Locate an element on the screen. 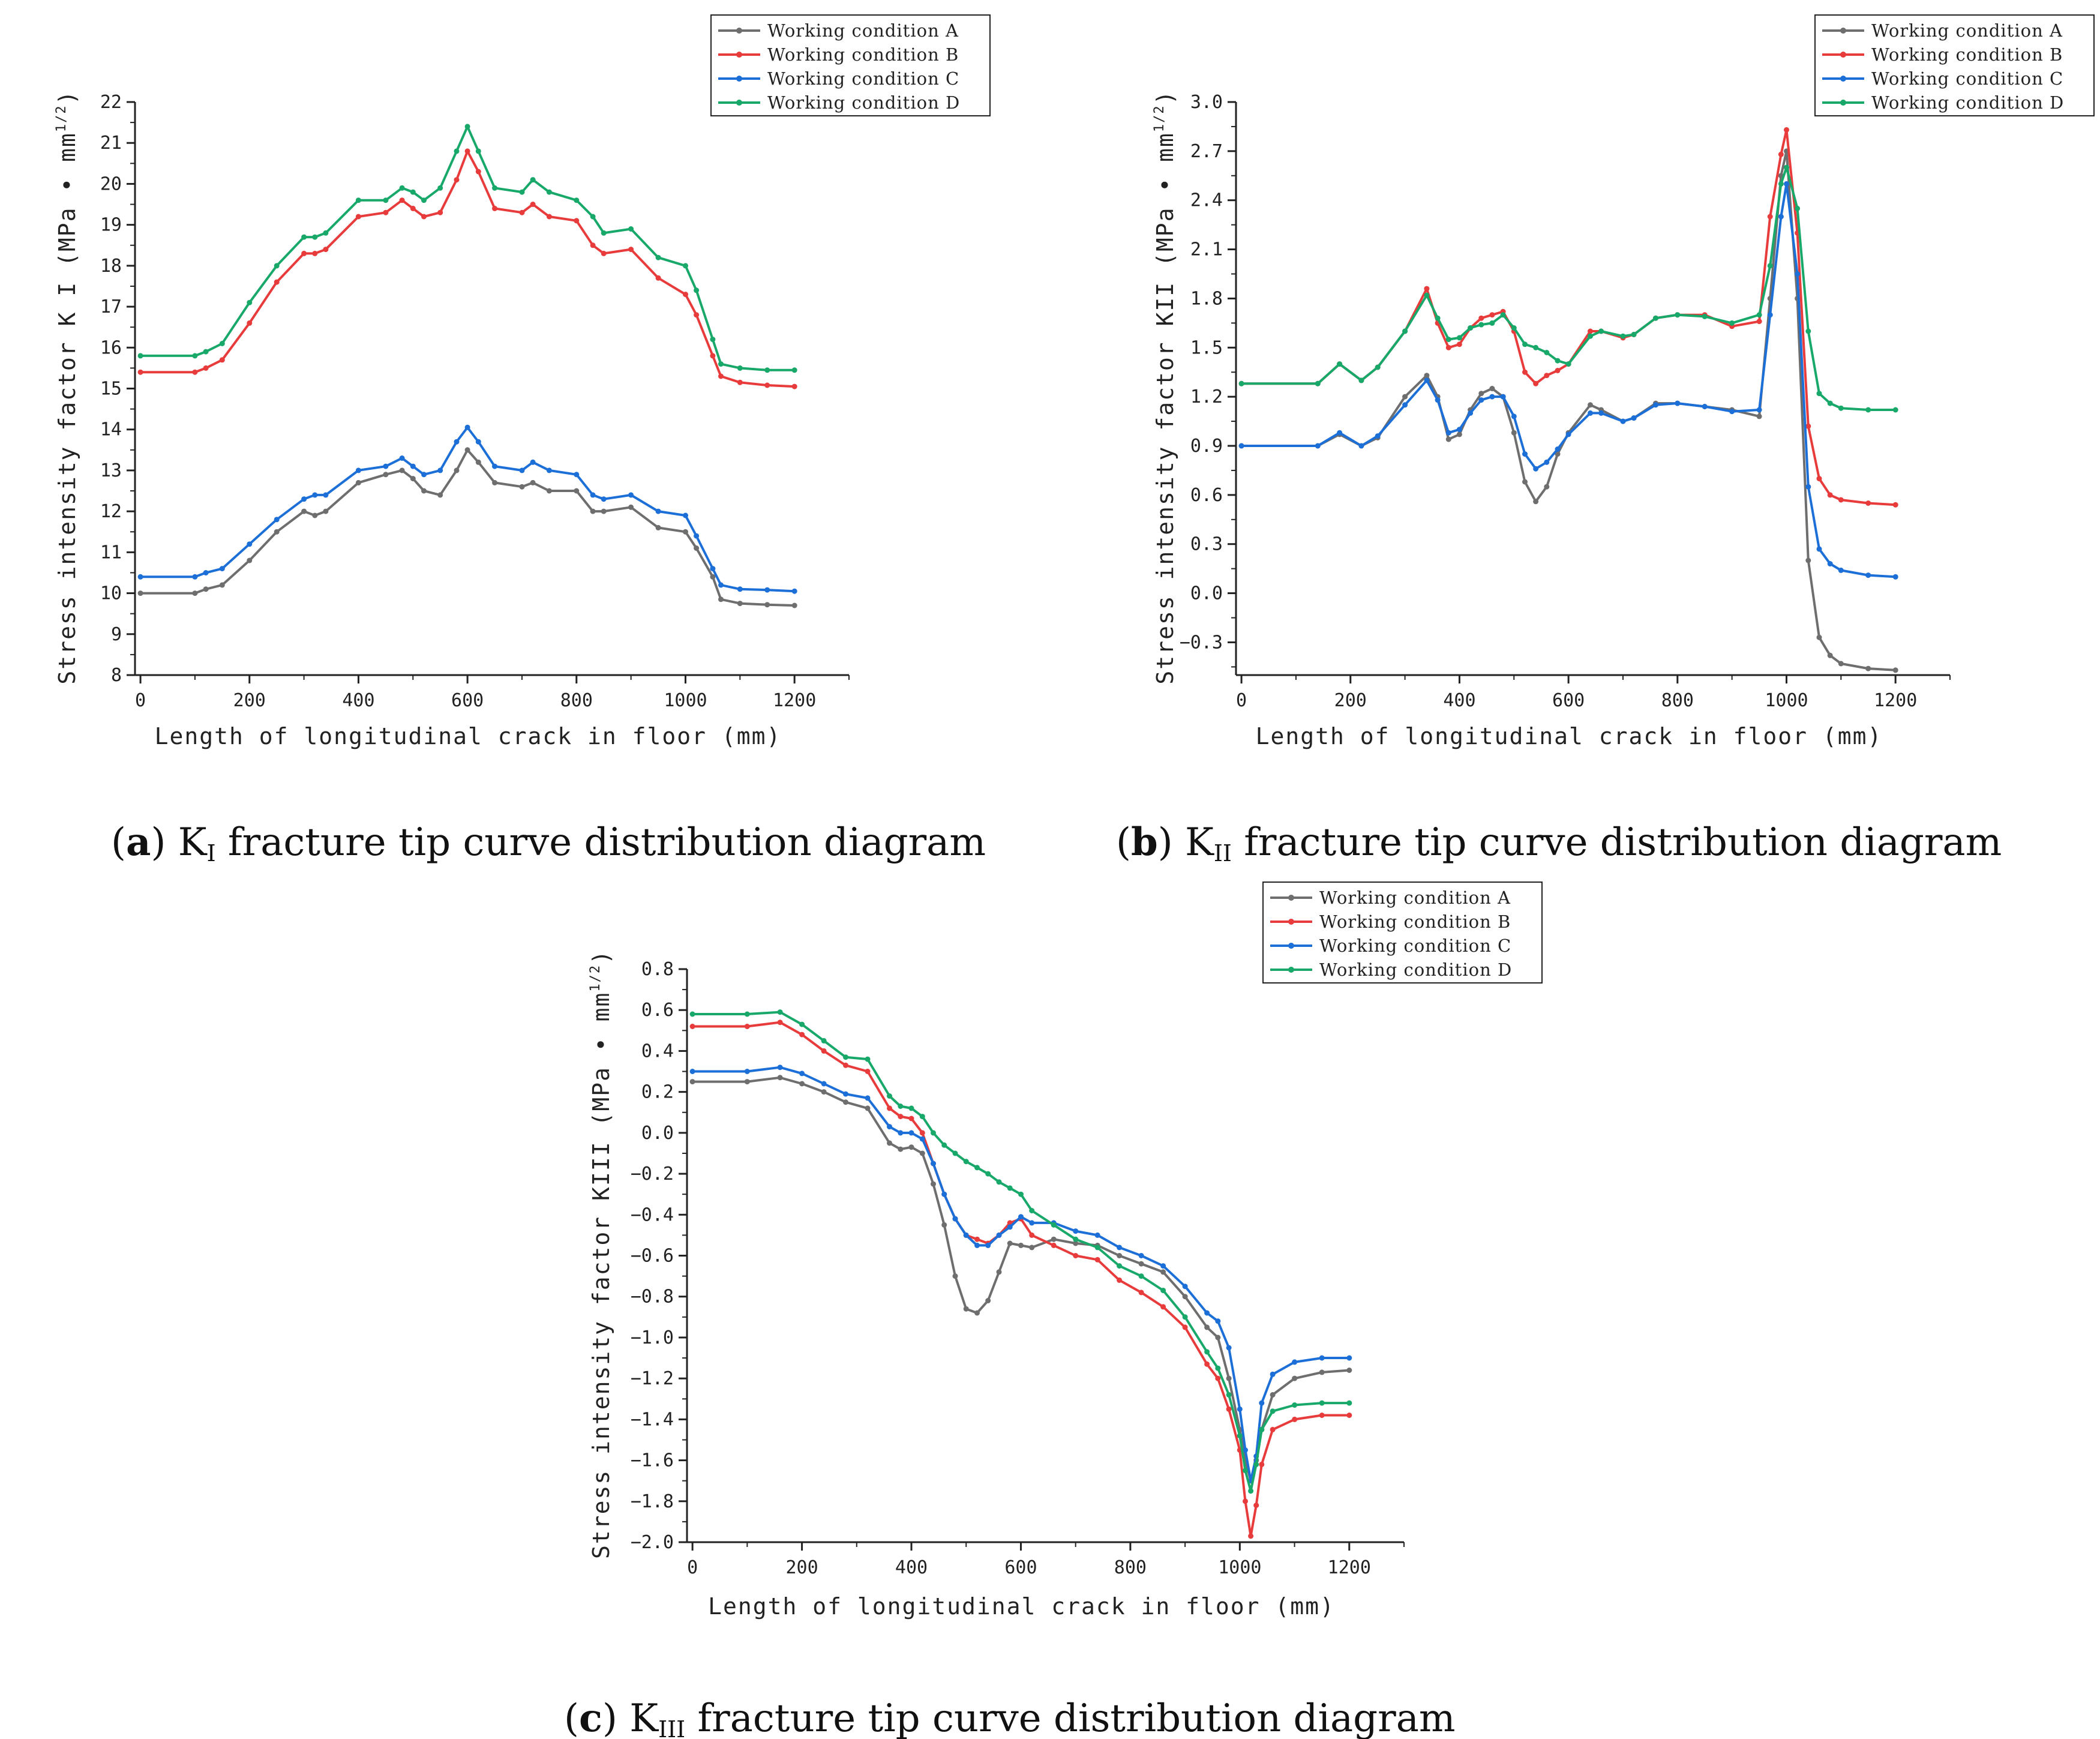  y-tick-label: 2.1 is located at coordinates (1206, 249).